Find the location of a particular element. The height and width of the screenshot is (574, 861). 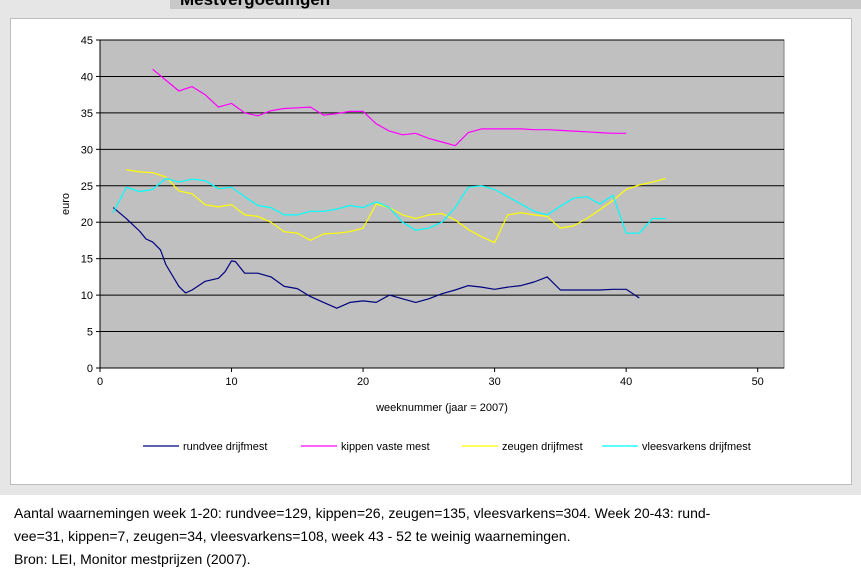

title-strip: Mestvergoedingen is located at coordinates (515, 4).